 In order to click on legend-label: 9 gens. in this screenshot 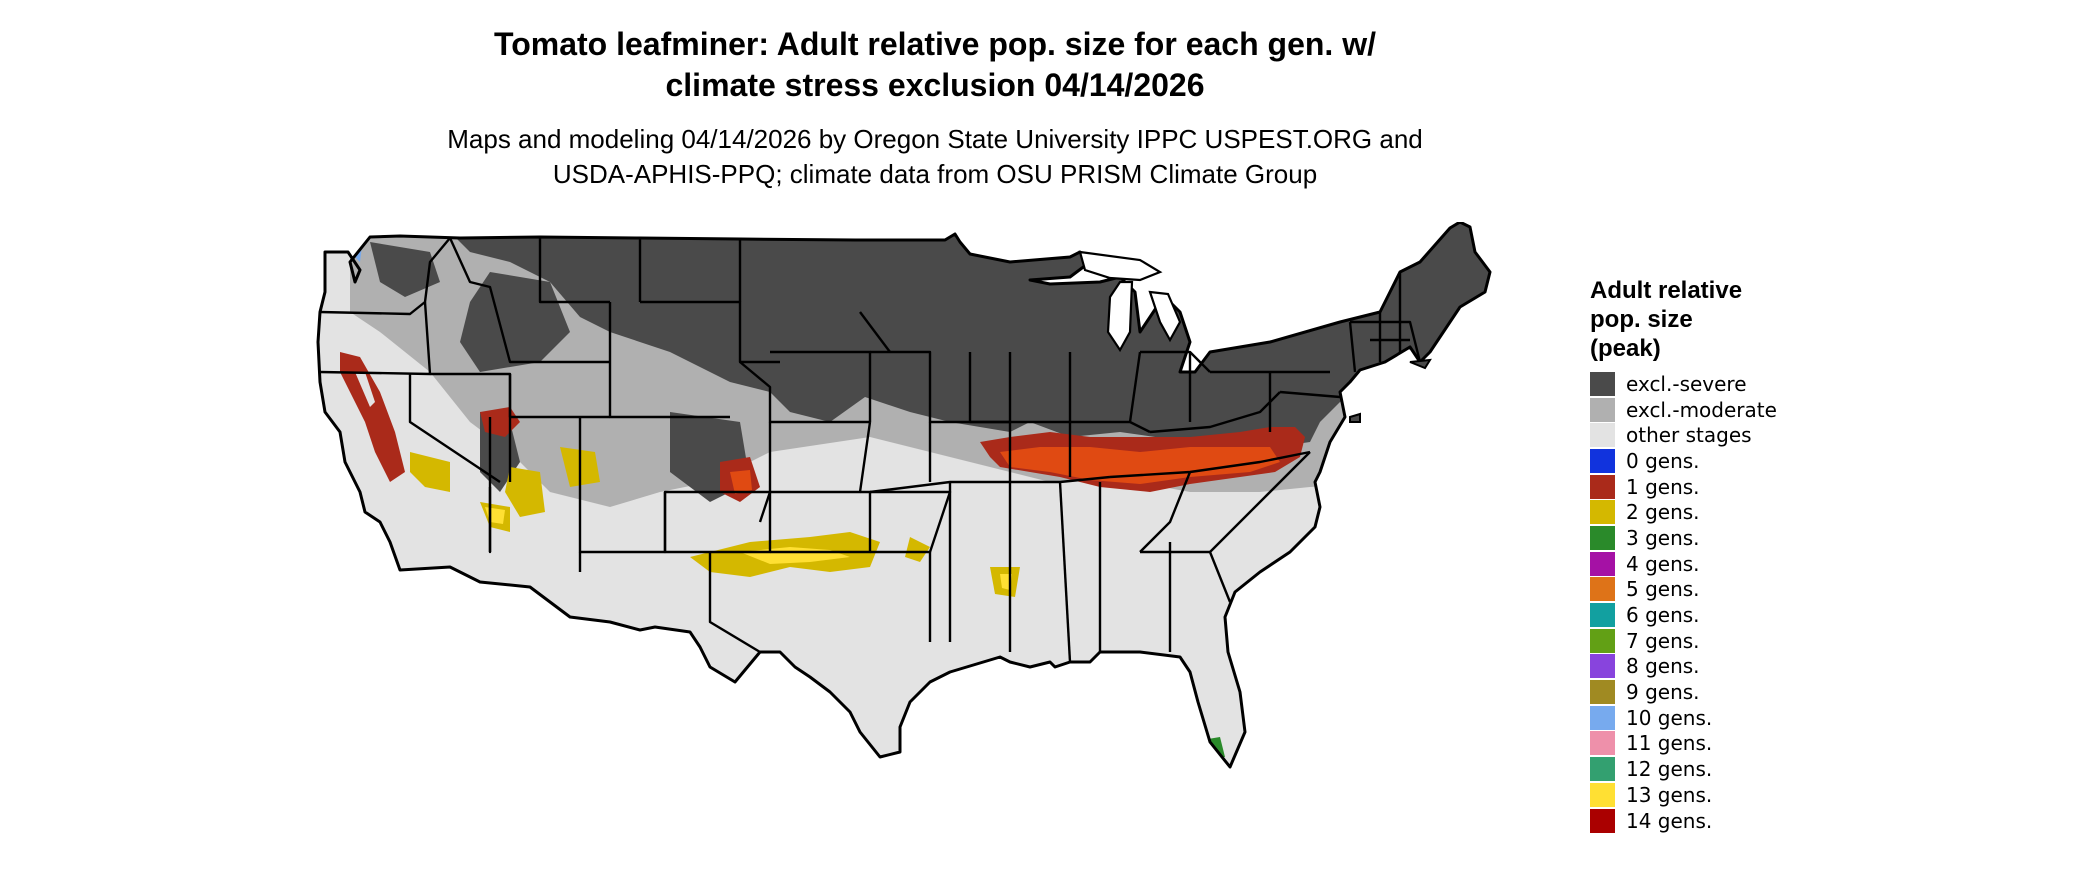, I will do `click(1663, 692)`.